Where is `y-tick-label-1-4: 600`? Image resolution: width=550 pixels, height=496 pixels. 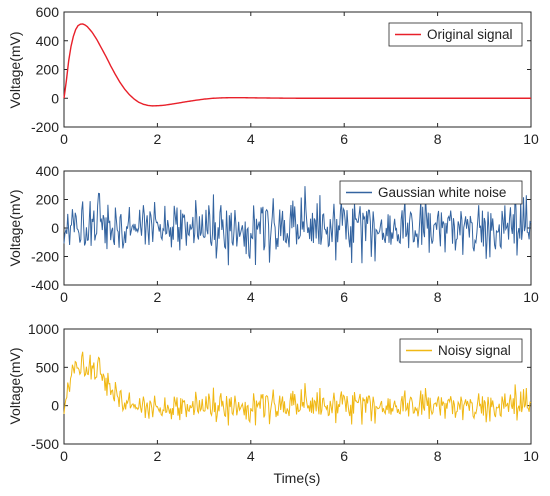 y-tick-label-1-4: 600 is located at coordinates (48, 12).